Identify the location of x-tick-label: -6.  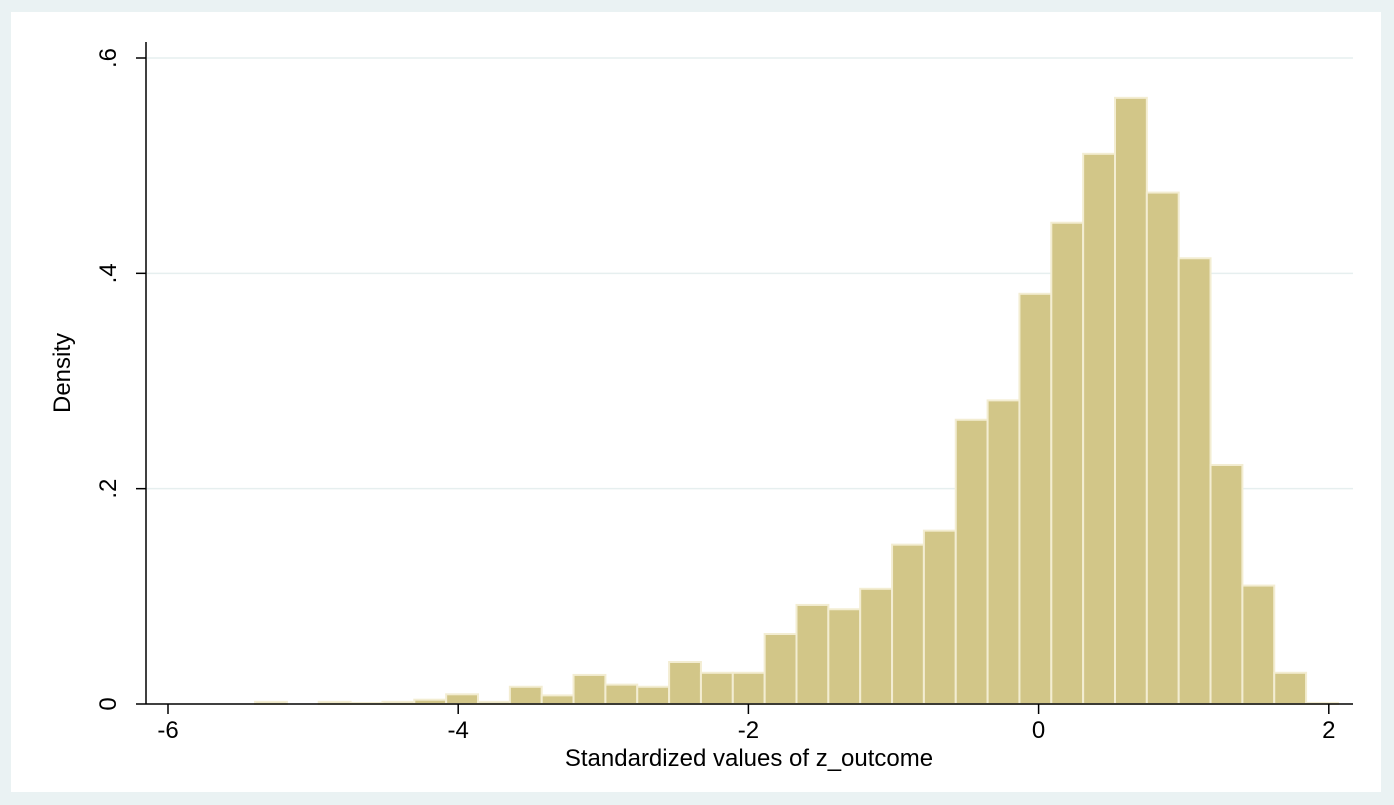
(167, 730).